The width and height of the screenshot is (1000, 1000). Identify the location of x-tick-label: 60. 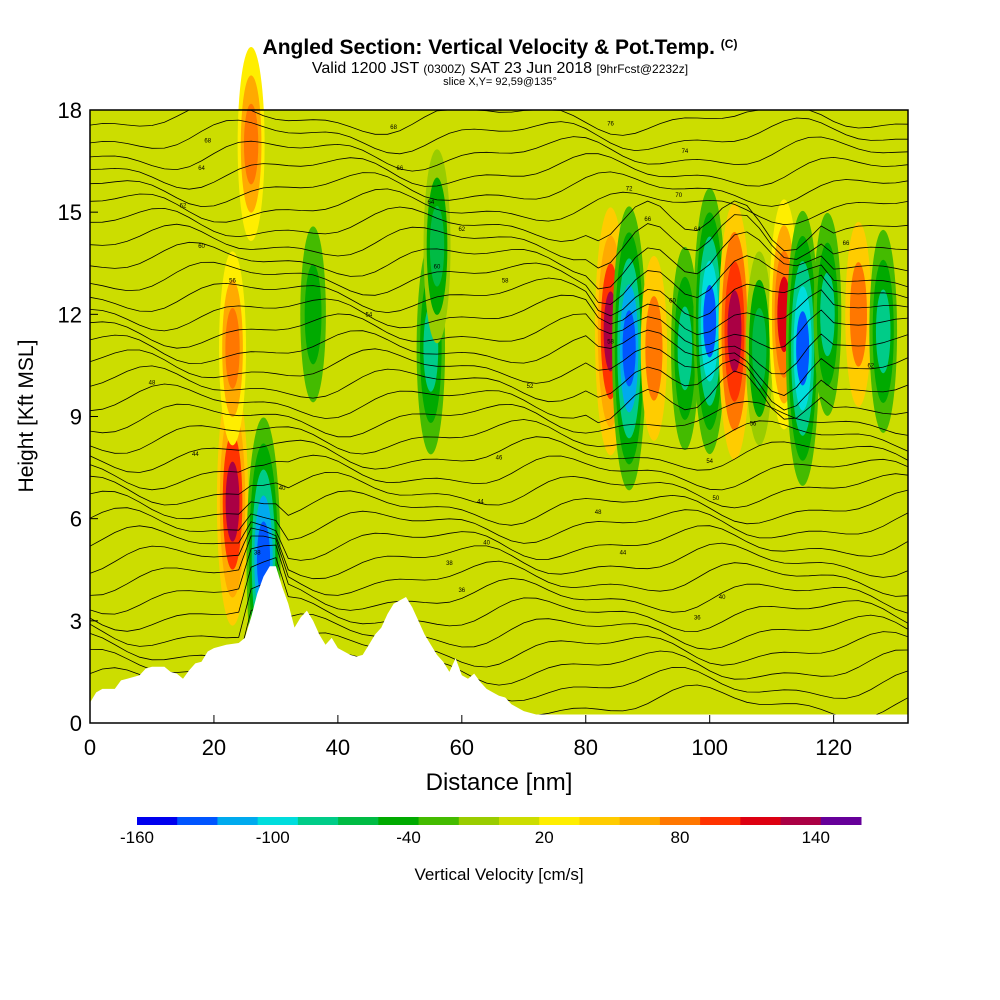
(462, 747).